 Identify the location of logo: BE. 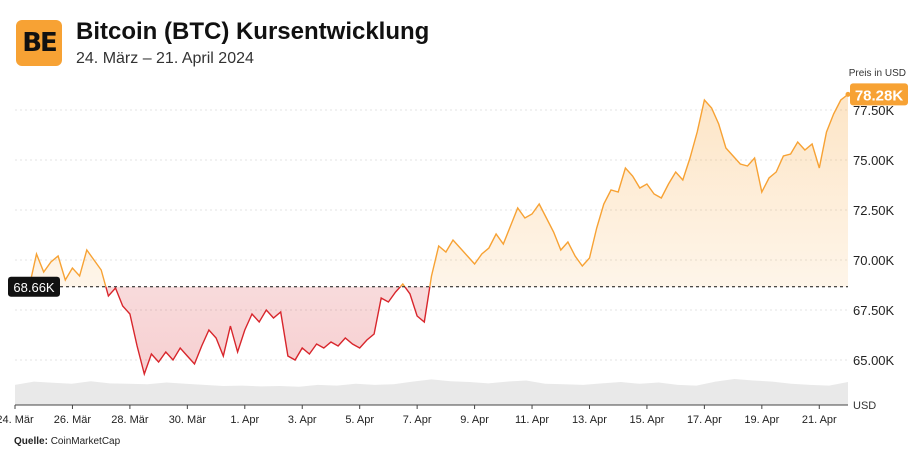
(39, 43).